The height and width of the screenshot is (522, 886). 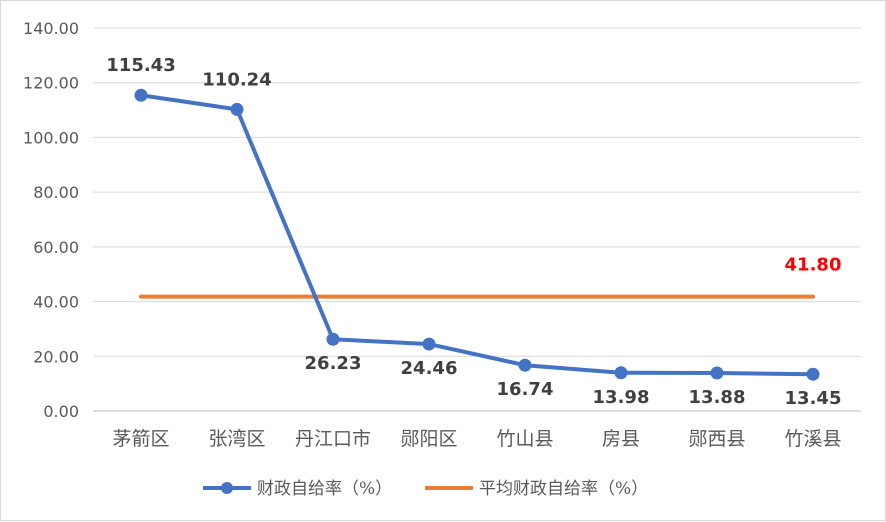 I want to click on x-tick-label: 房县, so click(x=621, y=439).